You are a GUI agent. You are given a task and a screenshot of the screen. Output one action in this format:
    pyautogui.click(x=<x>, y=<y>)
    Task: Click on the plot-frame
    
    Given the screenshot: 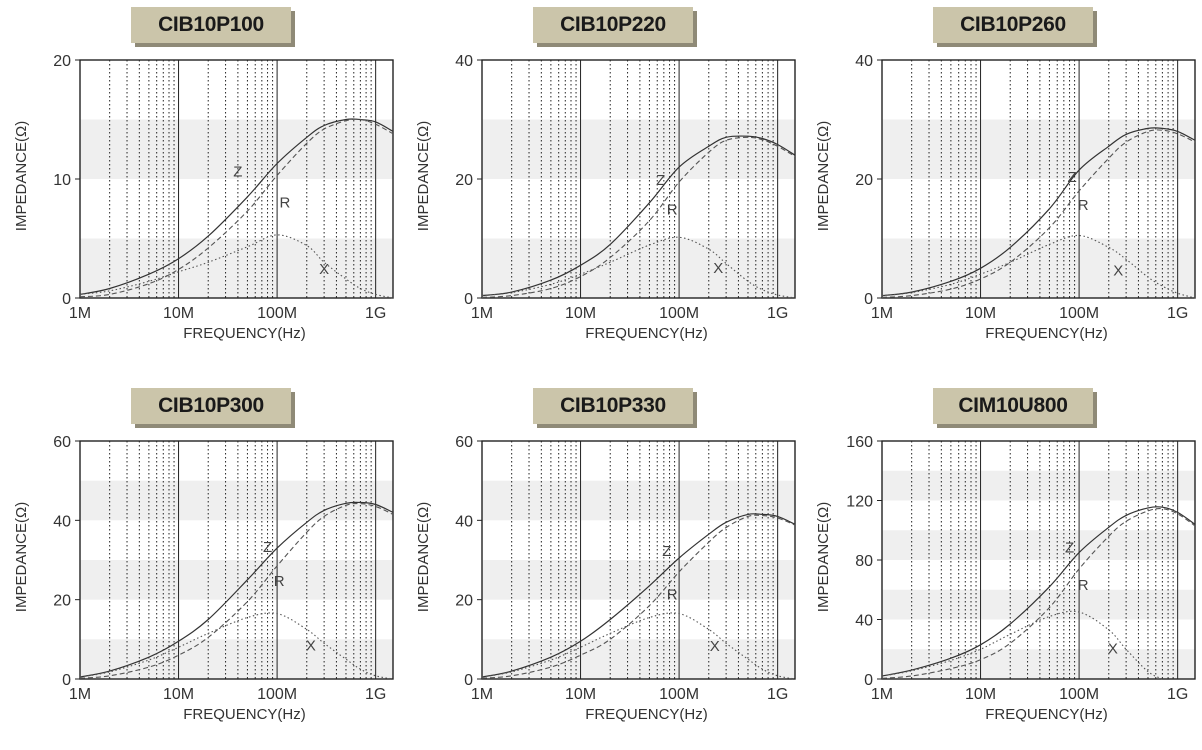 What is the action you would take?
    pyautogui.click(x=236, y=560)
    